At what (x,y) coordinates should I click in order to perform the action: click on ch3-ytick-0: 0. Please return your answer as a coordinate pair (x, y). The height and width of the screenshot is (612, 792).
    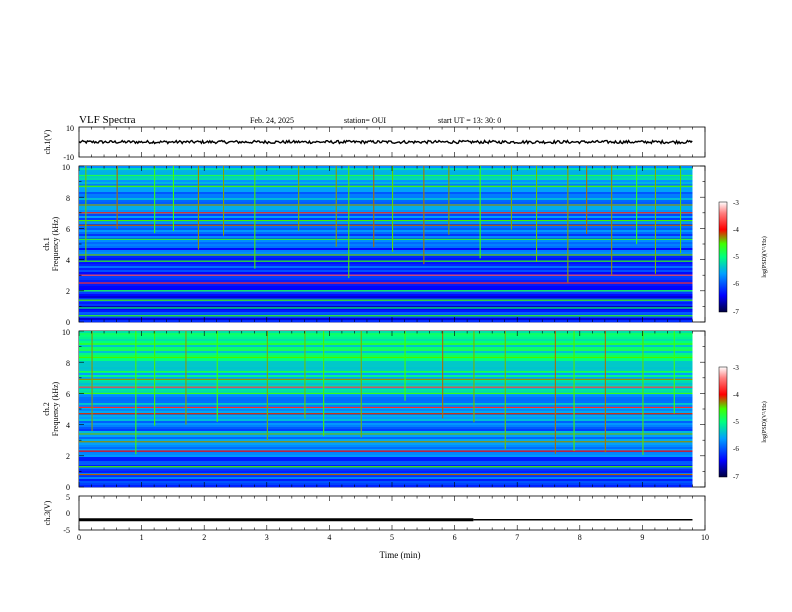
    Looking at the image, I should click on (68, 513).